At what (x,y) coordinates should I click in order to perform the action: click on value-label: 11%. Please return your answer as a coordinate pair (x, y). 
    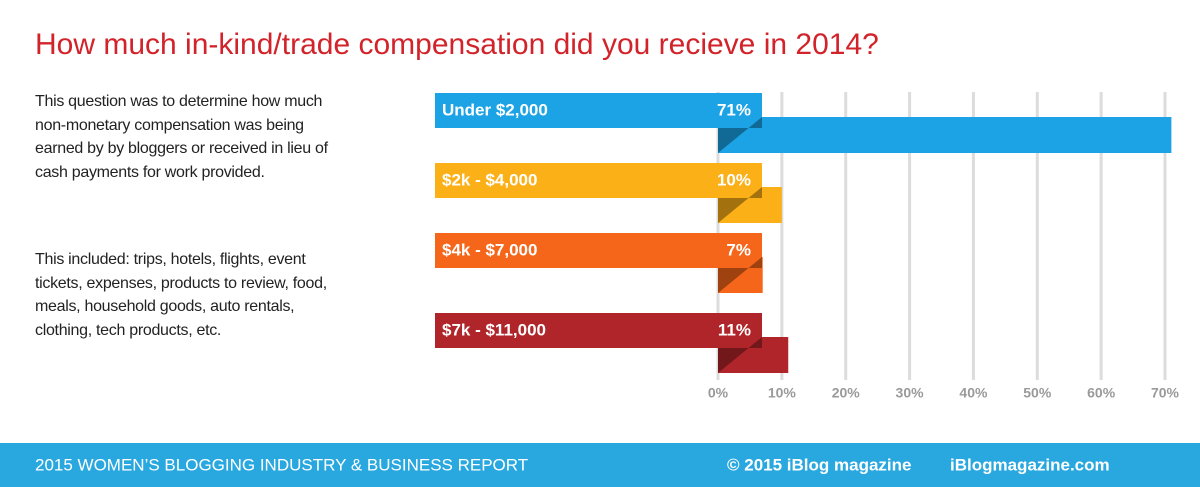
    Looking at the image, I should click on (734, 329).